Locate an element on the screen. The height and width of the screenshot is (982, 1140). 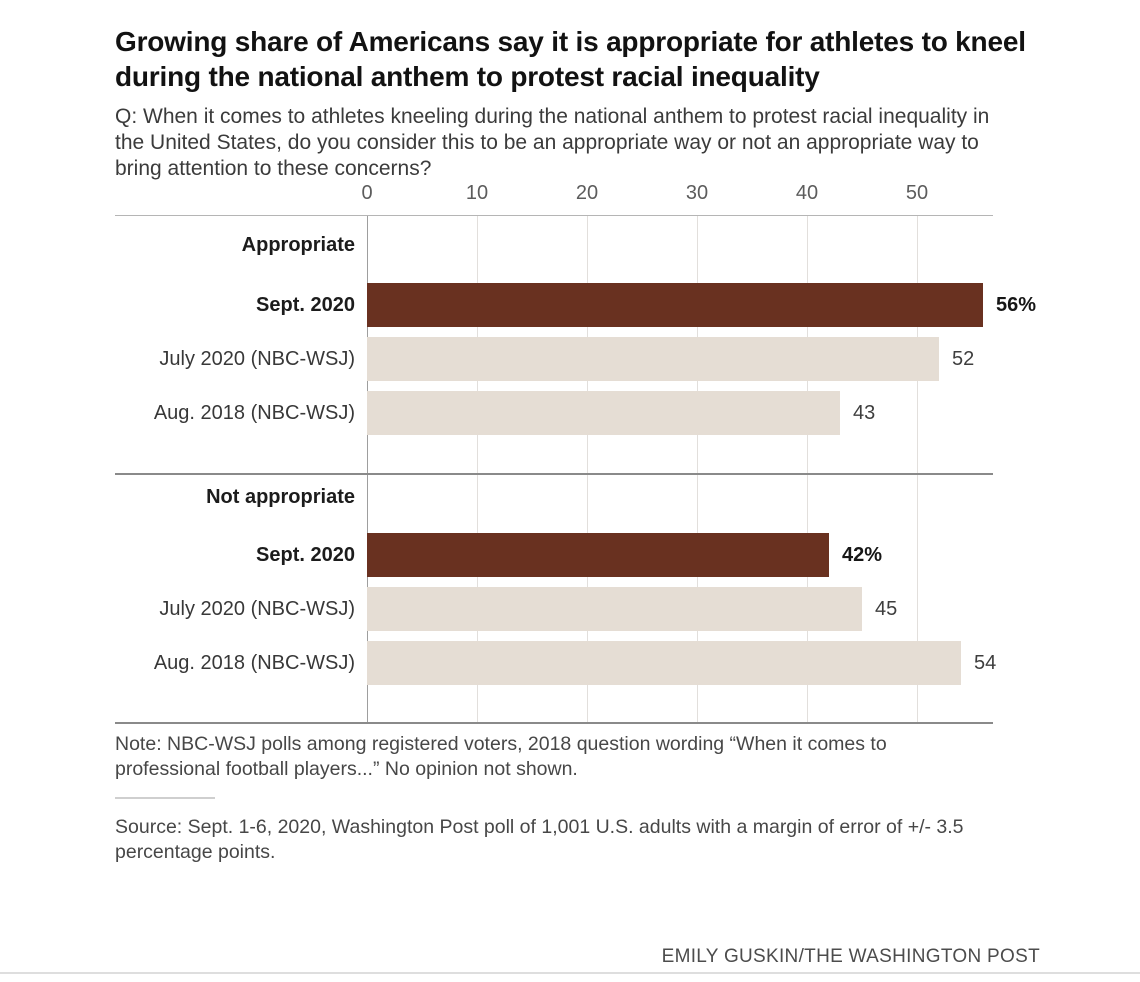
axis-tick-50: 50 is located at coordinates (917, 193).